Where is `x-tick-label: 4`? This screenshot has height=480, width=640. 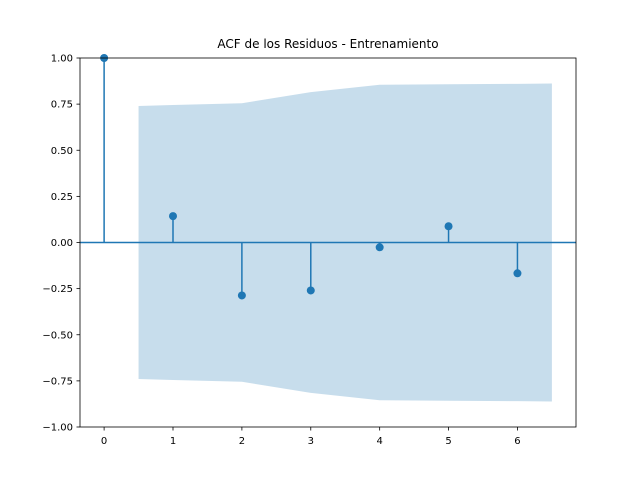
x-tick-label: 4 is located at coordinates (379, 441).